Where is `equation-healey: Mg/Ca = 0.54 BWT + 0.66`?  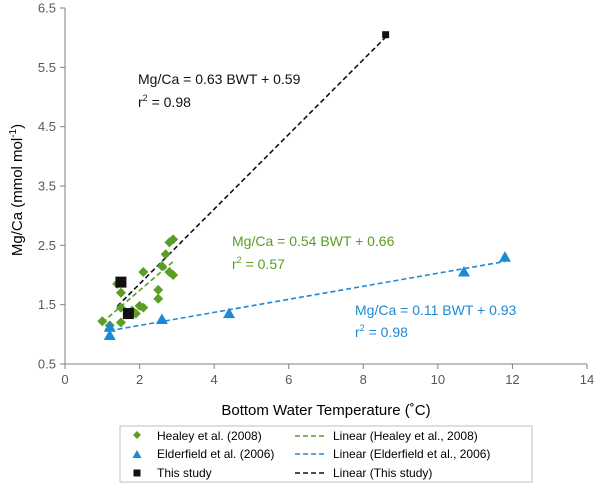 equation-healey: Mg/Ca = 0.54 BWT + 0.66 is located at coordinates (313, 241).